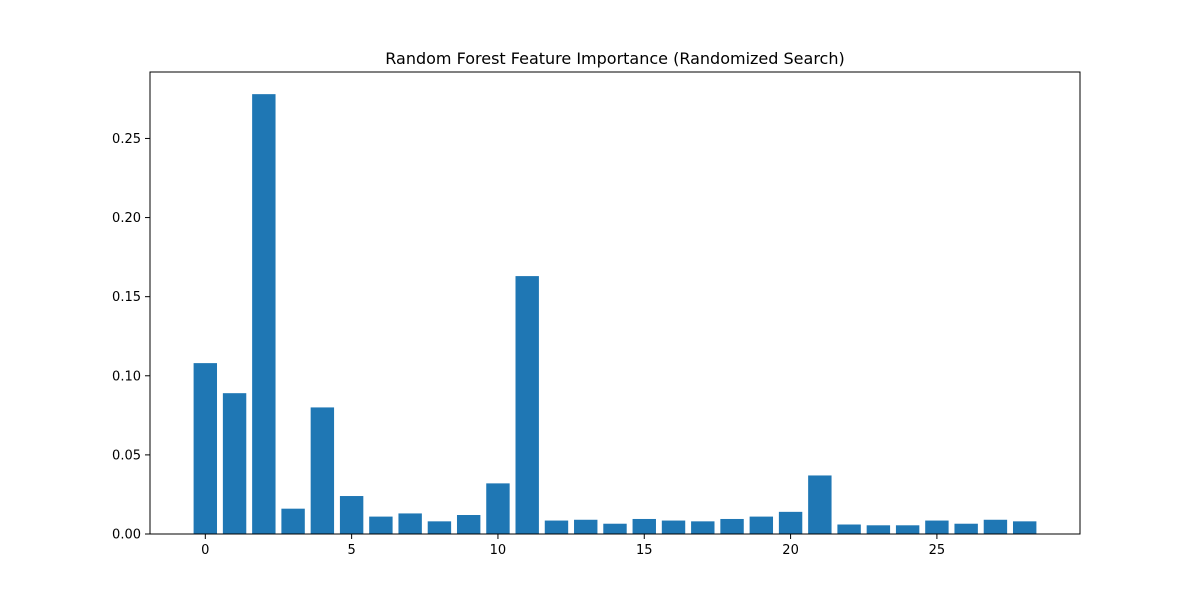 The width and height of the screenshot is (1200, 604). Describe the element at coordinates (573, 546) in the screenshot. I see `x-axis: 0 5 10 15 20 25` at that location.